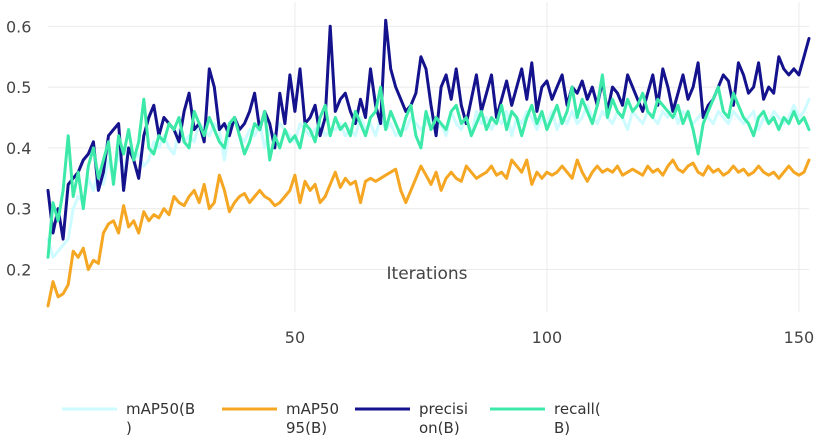  I want to click on y-tick-label: 0.2, so click(18, 269).